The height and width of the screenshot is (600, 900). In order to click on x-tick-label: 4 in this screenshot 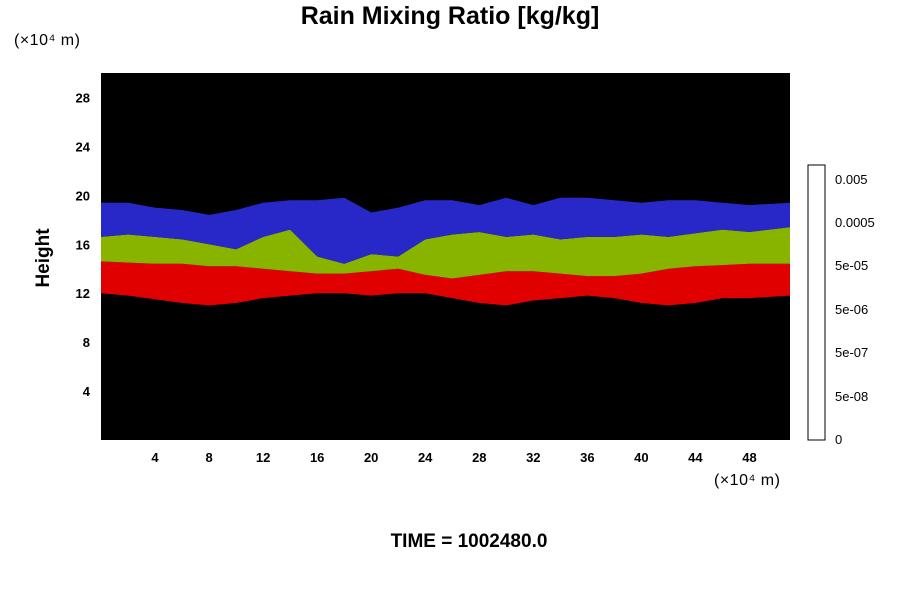, I will do `click(155, 457)`.